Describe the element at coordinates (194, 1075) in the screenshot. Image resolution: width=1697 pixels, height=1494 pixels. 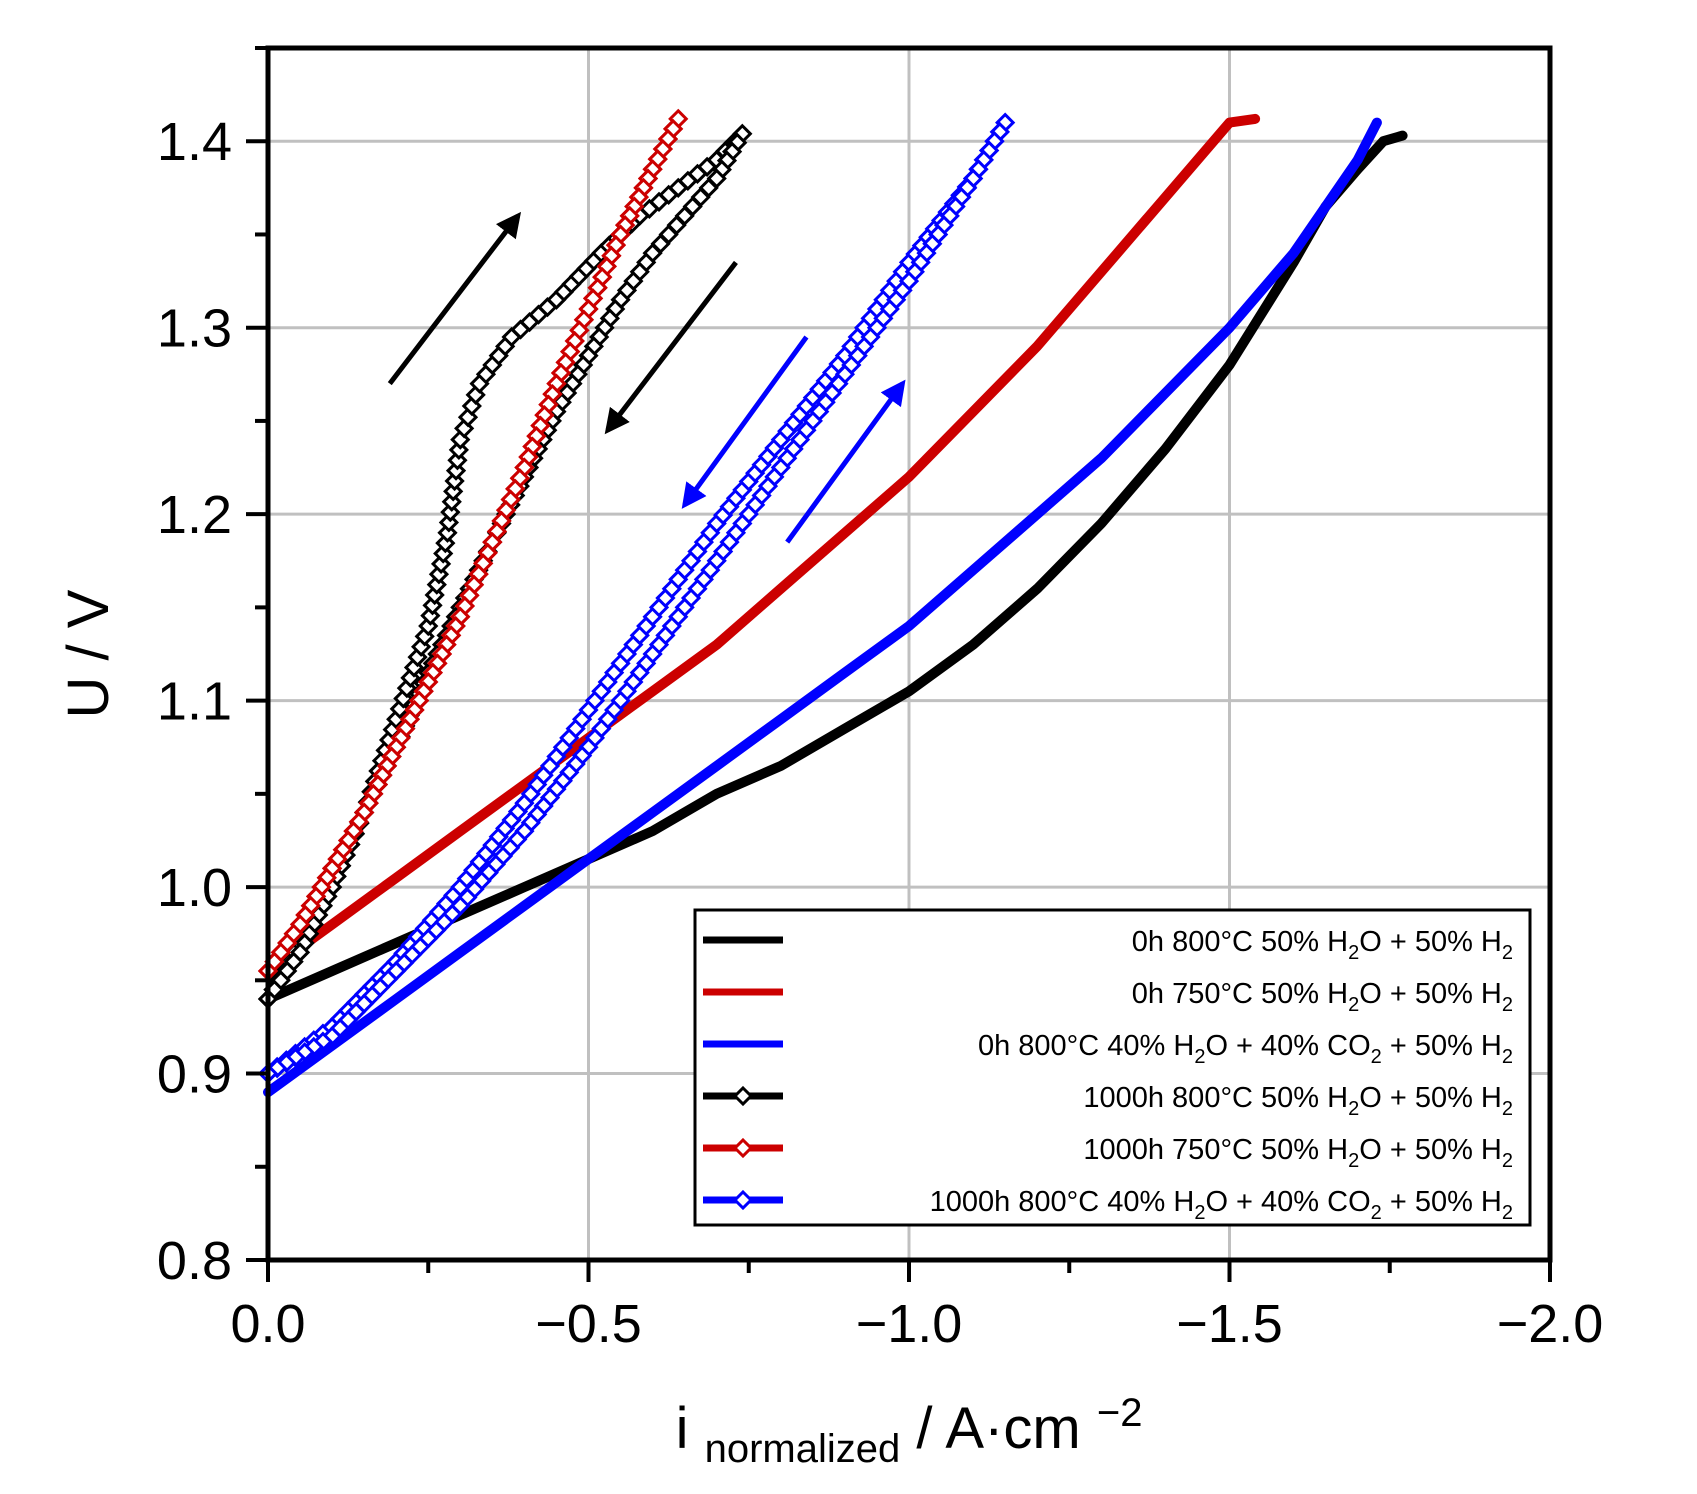
I see `y-tick-label: 0.9` at that location.